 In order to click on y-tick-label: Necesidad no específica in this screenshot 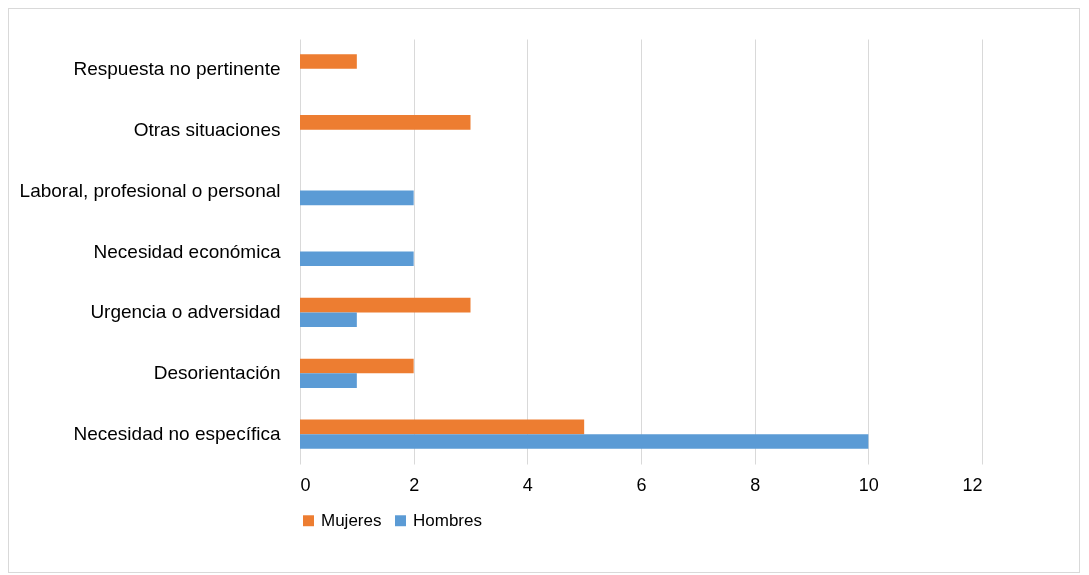, I will do `click(177, 434)`.